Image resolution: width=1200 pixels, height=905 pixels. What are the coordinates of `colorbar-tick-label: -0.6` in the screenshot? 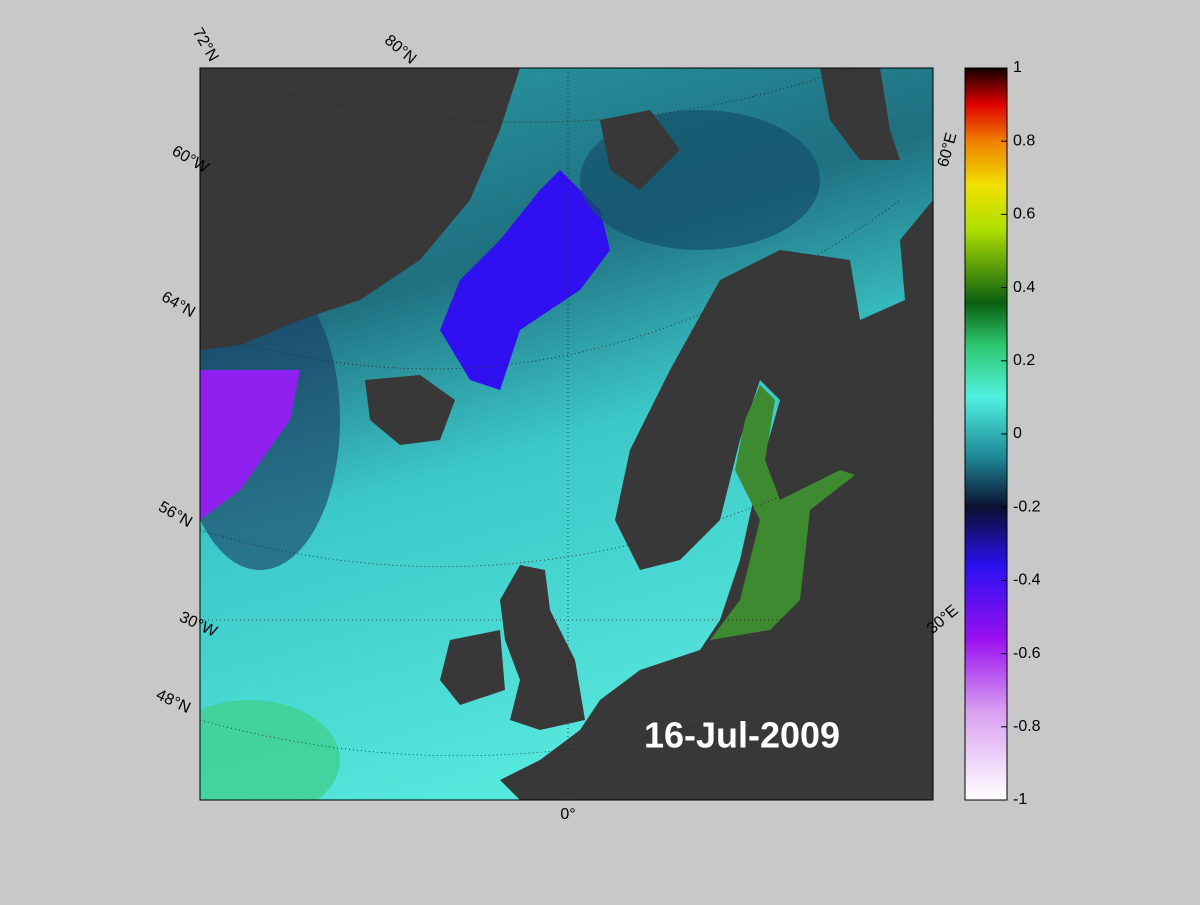 It's located at (1027, 653).